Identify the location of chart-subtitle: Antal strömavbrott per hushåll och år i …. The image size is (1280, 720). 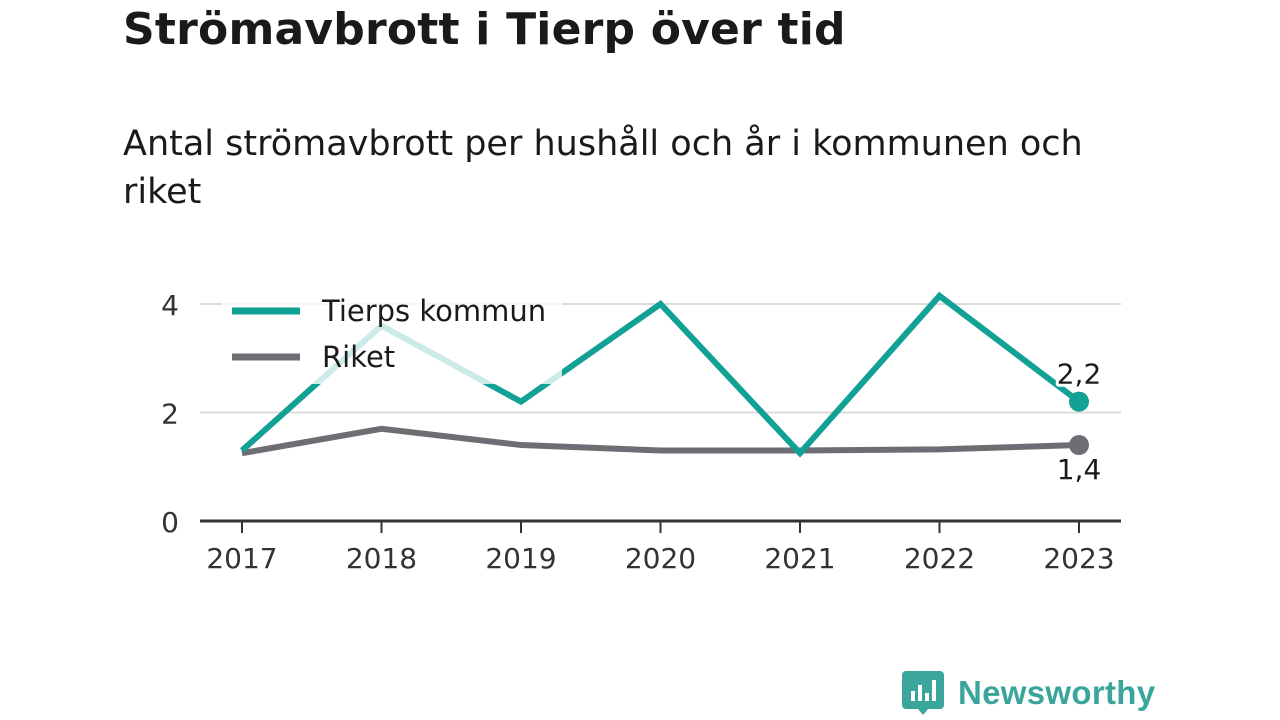
(603, 168).